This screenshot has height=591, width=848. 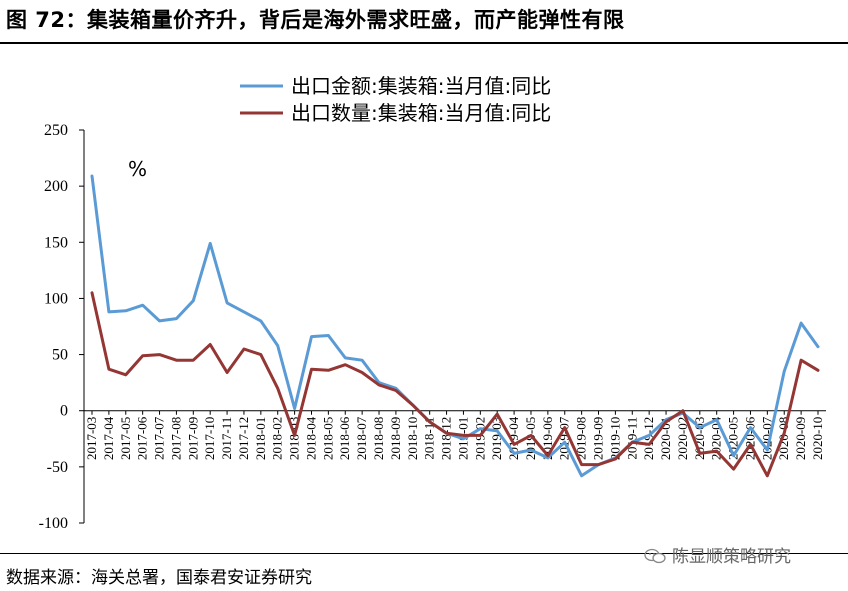 What do you see at coordinates (421, 86) in the screenshot?
I see `legend-label: 出口金额:集装箱:当月值:同比` at bounding box center [421, 86].